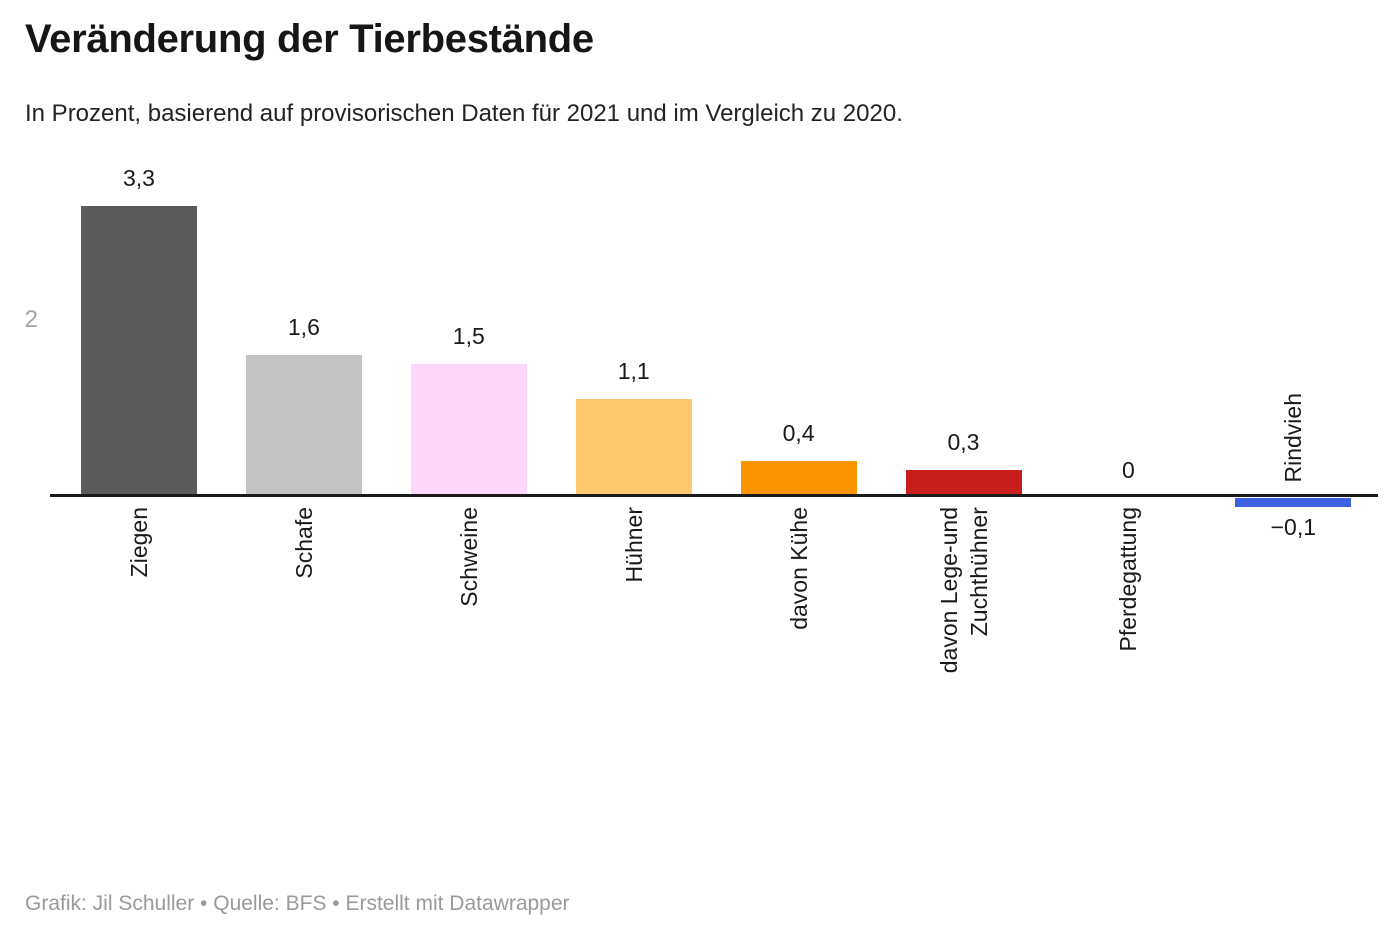 The width and height of the screenshot is (1400, 949). I want to click on bar-category-label: Schafe, so click(303, 543).